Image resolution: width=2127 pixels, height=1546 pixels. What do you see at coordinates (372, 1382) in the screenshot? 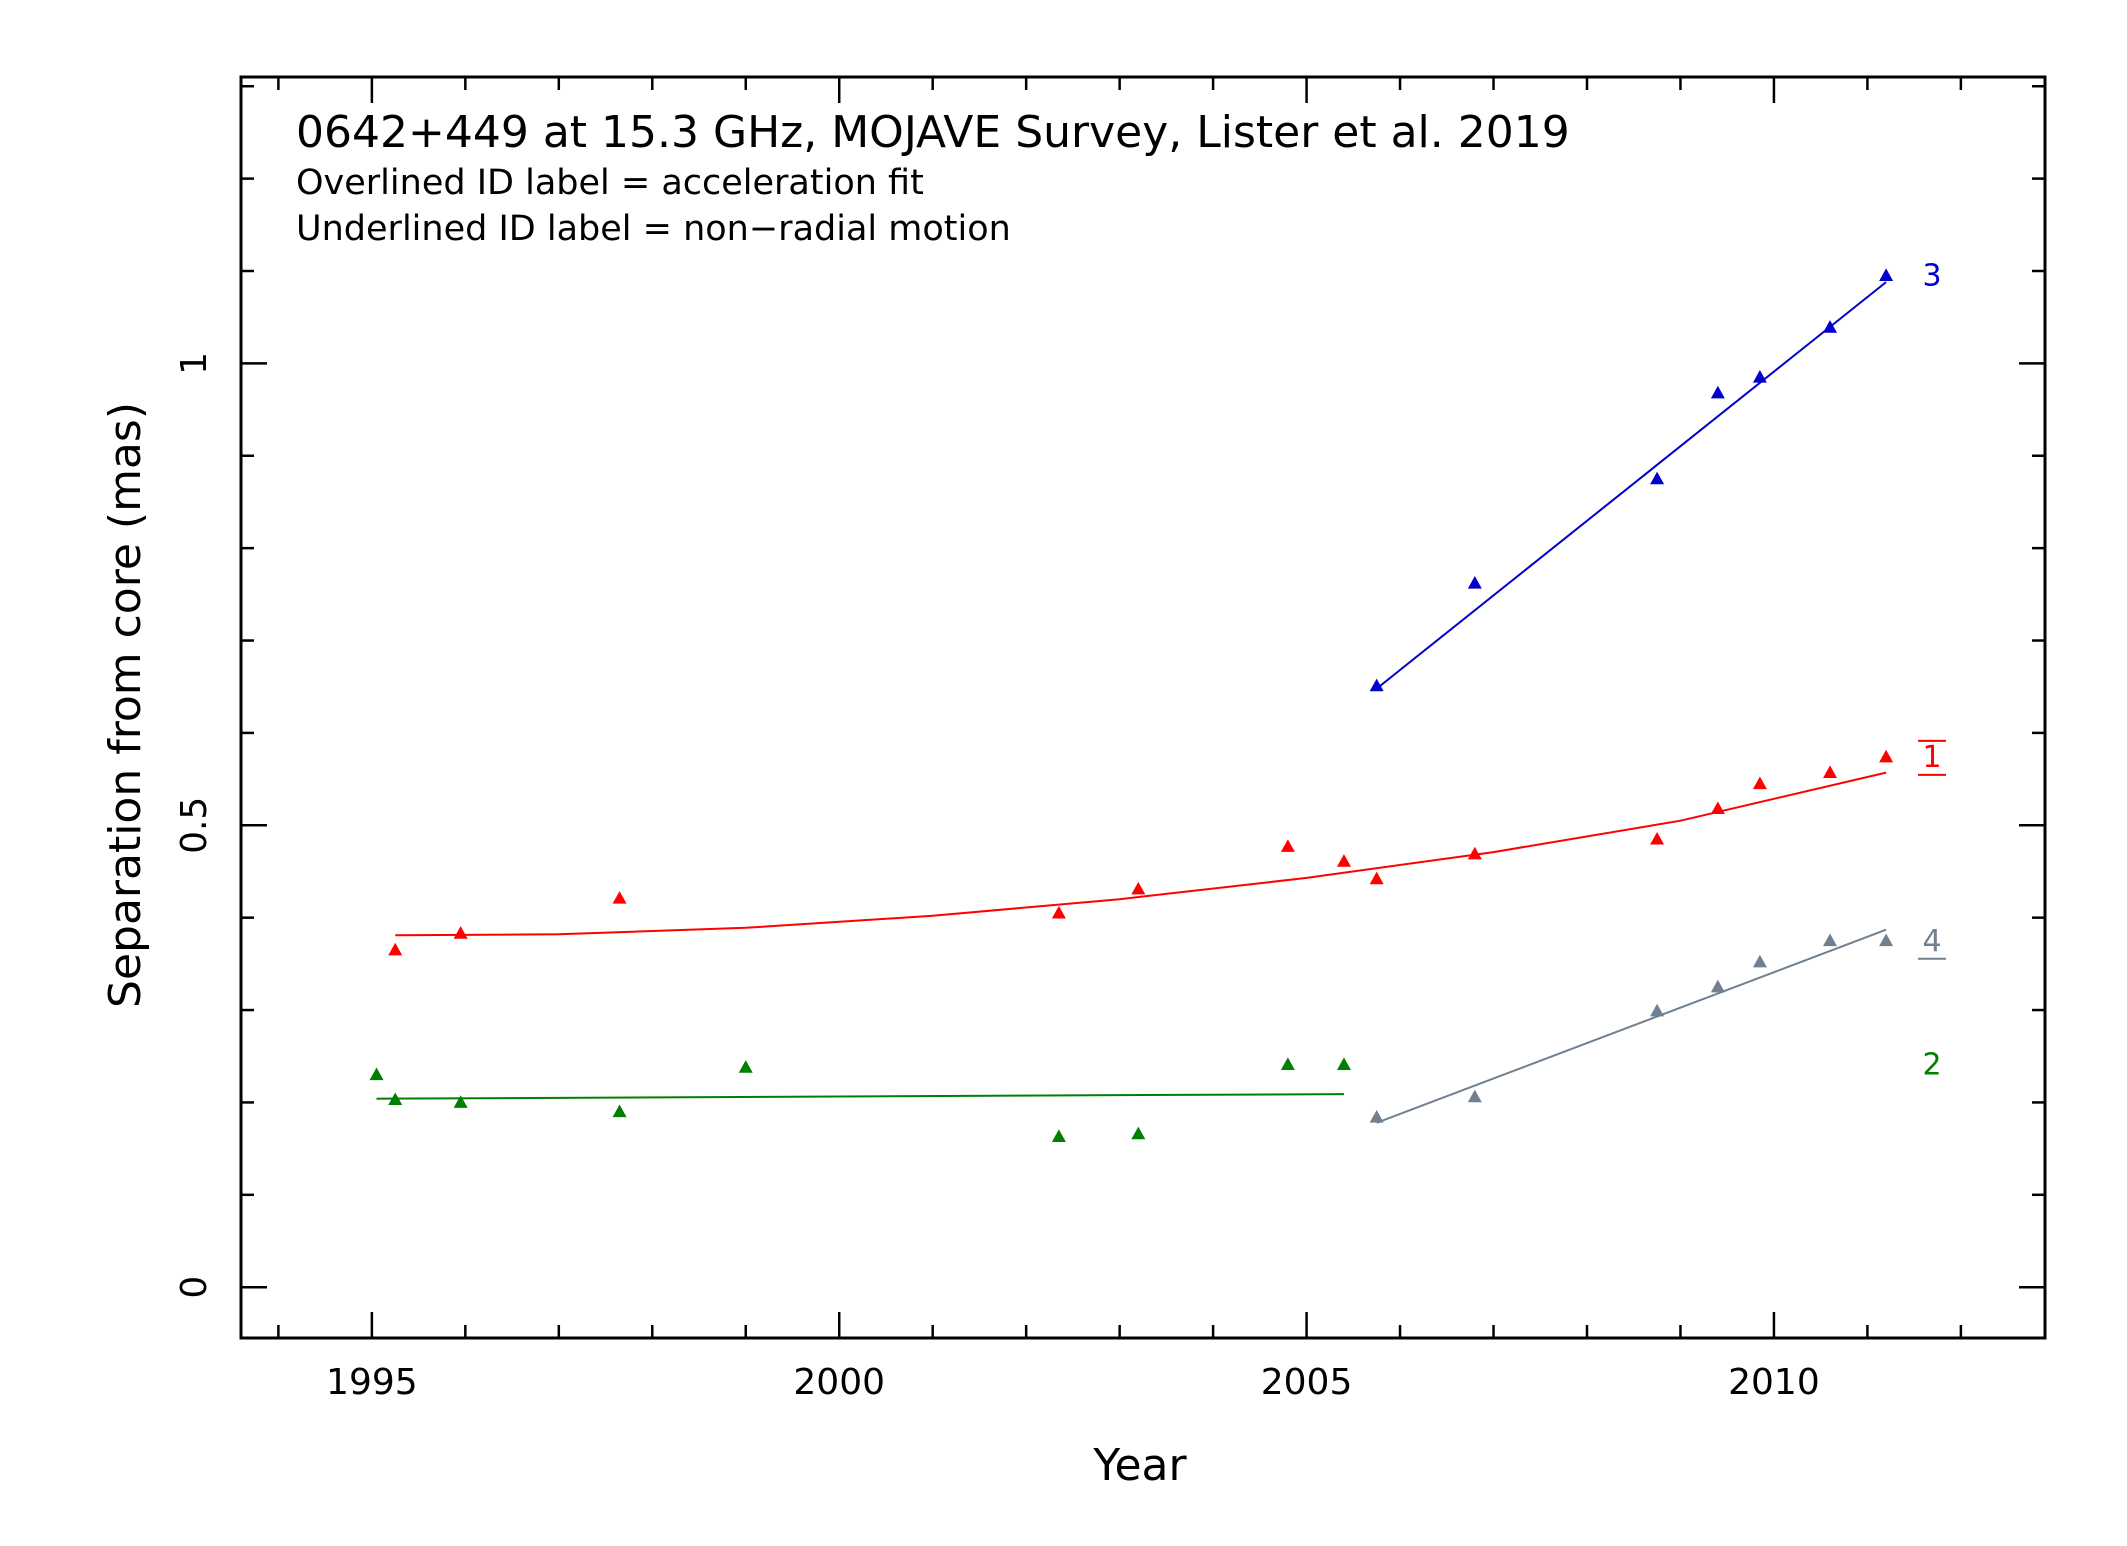
I see `x-tick-label: 1995` at bounding box center [372, 1382].